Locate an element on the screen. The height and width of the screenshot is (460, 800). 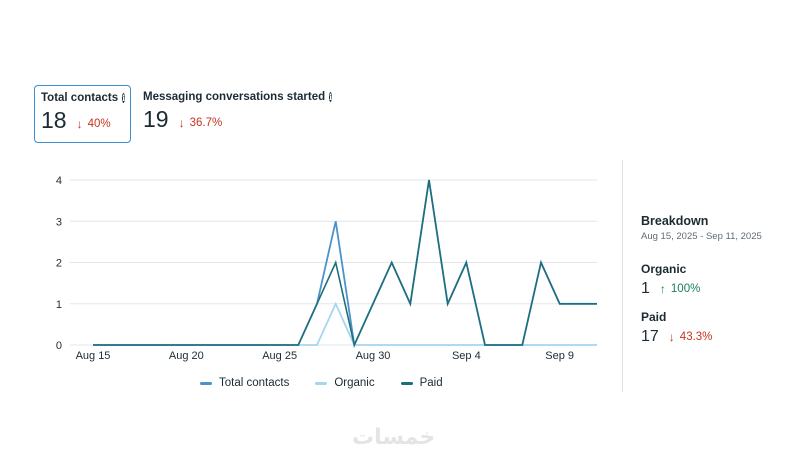
legend-label: Organic is located at coordinates (354, 383).